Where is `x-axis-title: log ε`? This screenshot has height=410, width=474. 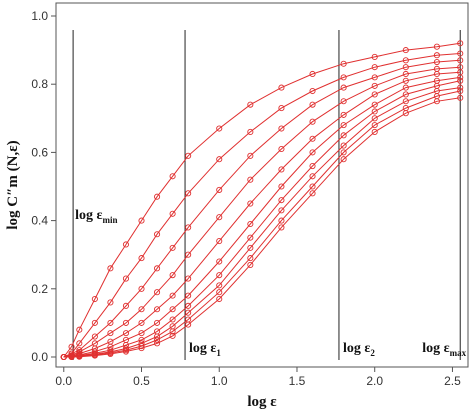
x-axis-title: log ε is located at coordinates (262, 402).